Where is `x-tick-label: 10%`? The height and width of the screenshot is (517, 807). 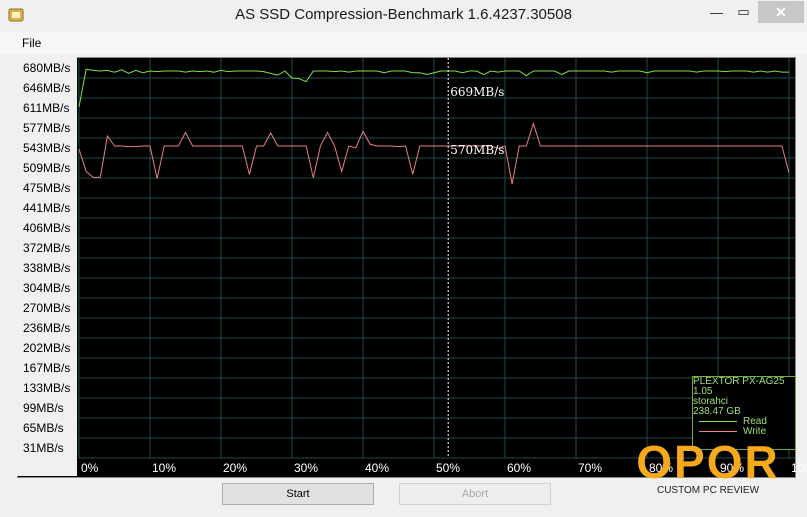 x-tick-label: 10% is located at coordinates (164, 468).